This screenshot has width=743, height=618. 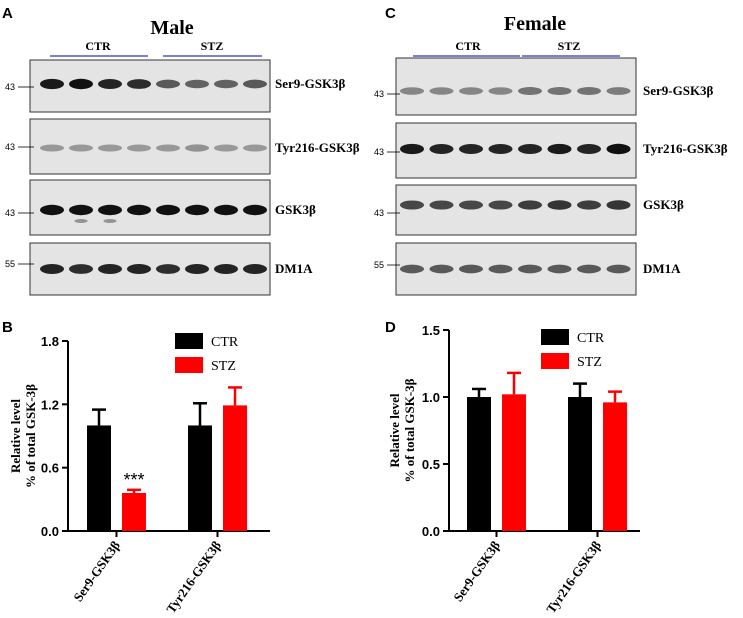 I want to click on protein-label: DM1A, so click(x=294, y=268).